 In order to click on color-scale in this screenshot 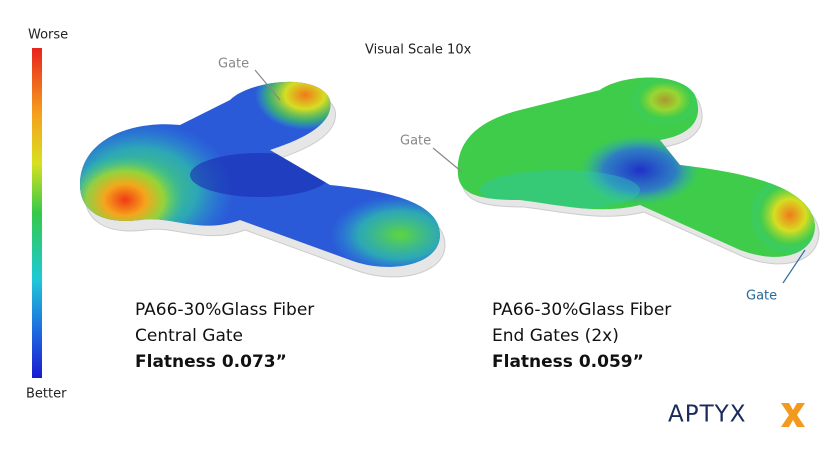, I will do `click(37, 213)`.